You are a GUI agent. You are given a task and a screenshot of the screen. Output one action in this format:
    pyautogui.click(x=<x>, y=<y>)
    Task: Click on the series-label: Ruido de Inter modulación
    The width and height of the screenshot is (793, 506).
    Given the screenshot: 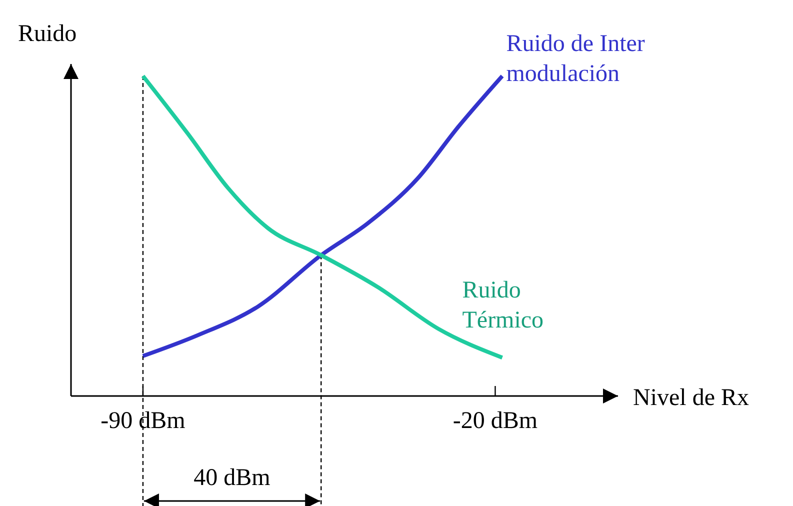 What is the action you would take?
    pyautogui.click(x=575, y=59)
    